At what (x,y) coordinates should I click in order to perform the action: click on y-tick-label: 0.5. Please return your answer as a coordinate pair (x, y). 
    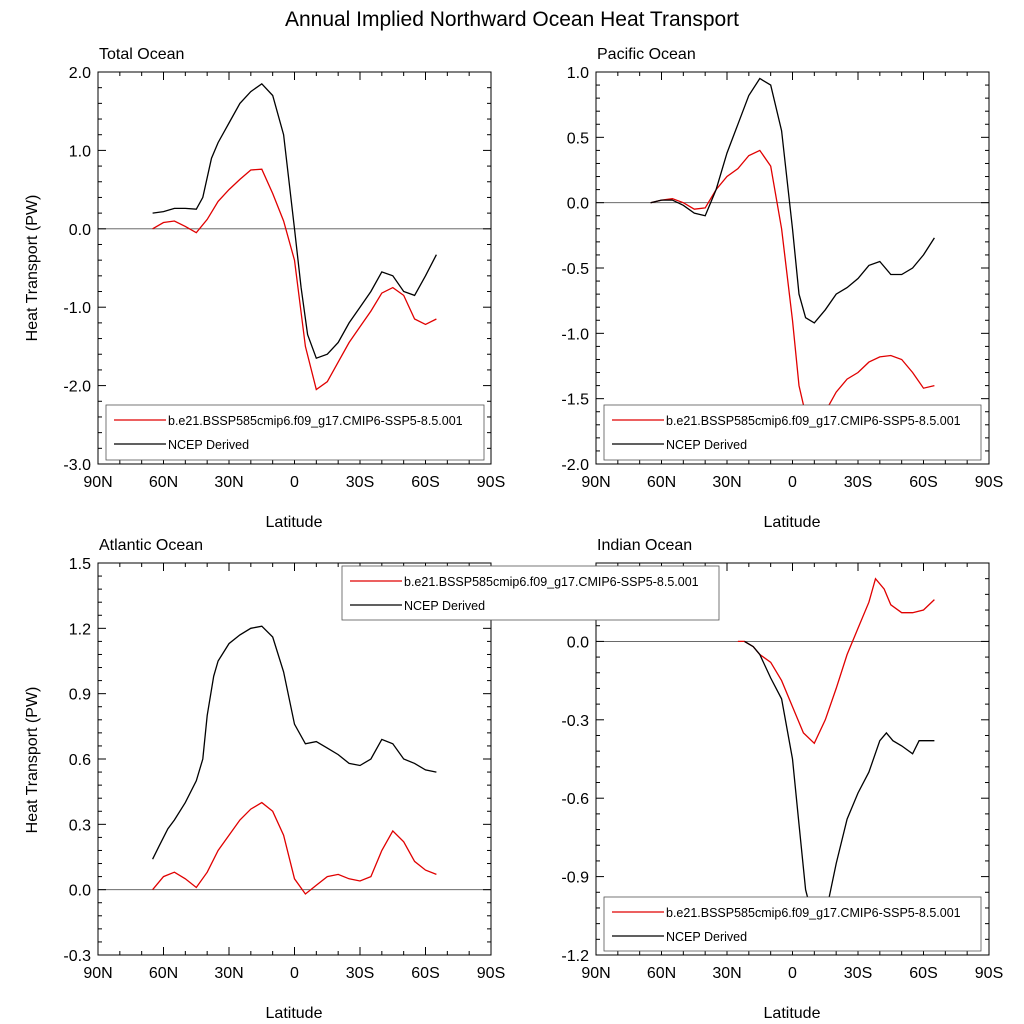
    Looking at the image, I should click on (578, 138).